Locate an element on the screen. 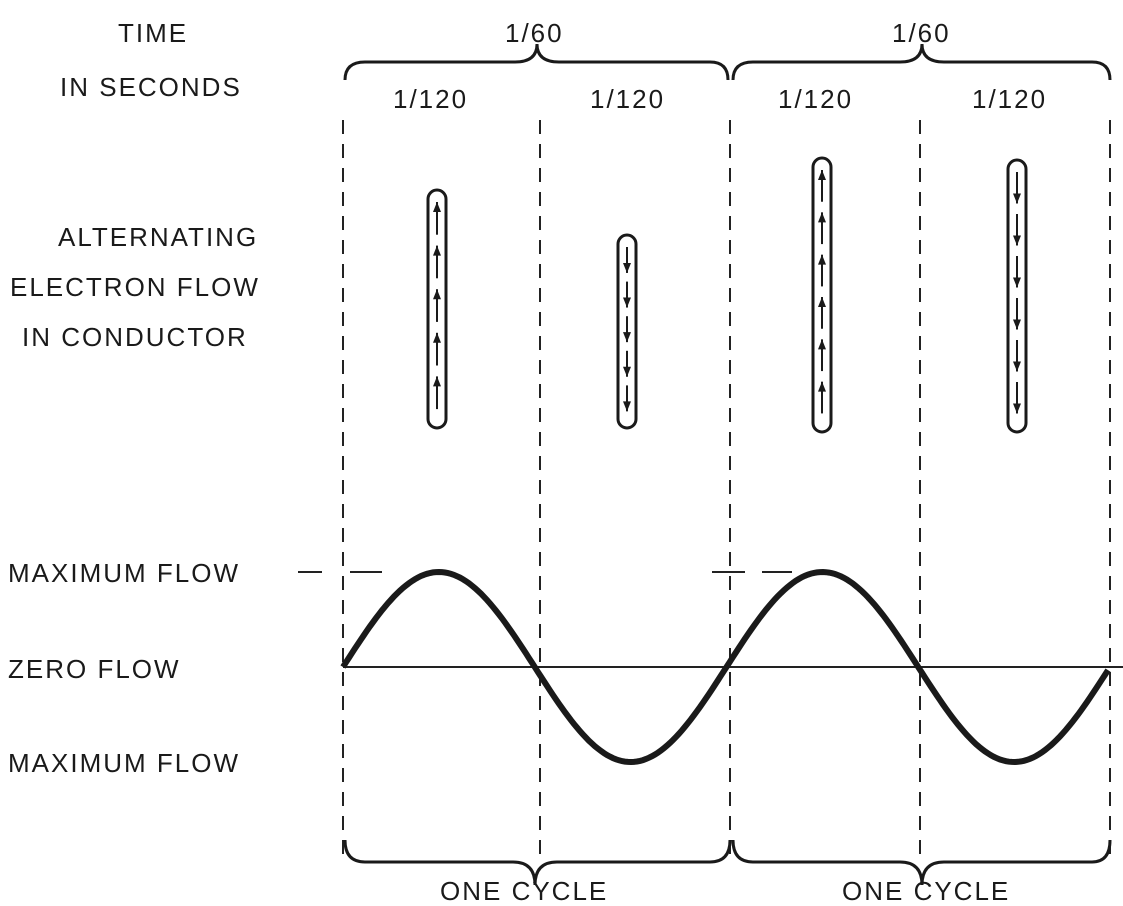  flow-label: IN CONDUCTOR is located at coordinates (135, 337).